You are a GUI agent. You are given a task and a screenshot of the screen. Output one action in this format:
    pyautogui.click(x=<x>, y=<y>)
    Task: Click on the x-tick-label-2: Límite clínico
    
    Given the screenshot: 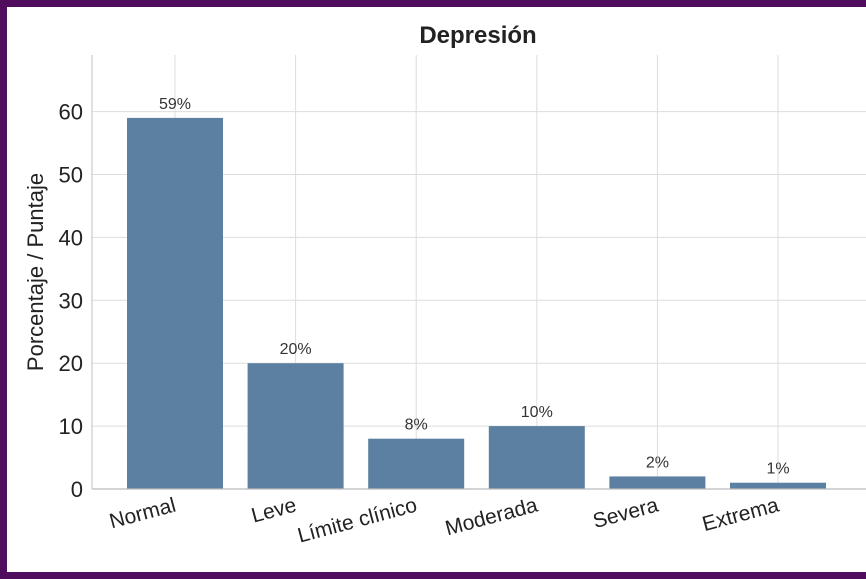 What is the action you would take?
    pyautogui.click(x=357, y=521)
    